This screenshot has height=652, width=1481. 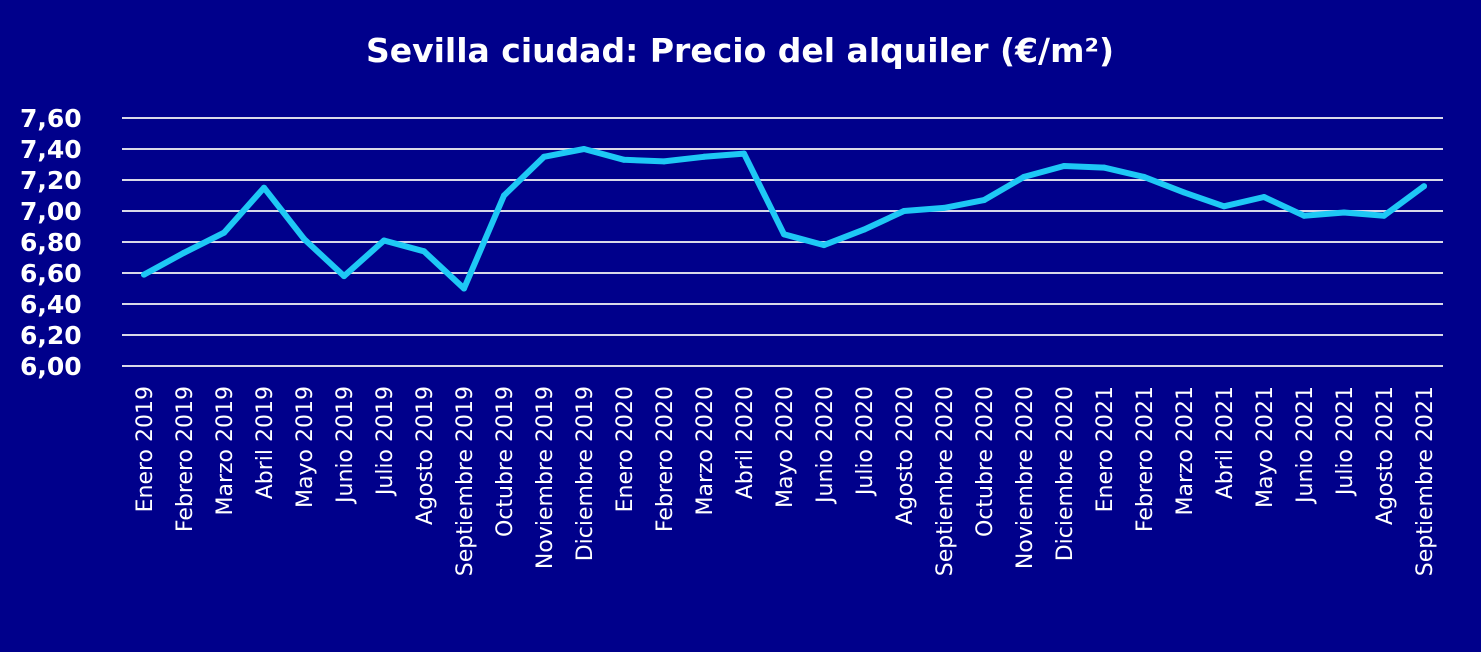 What do you see at coordinates (51, 335) in the screenshot?
I see `y-tick-label: 6,20` at bounding box center [51, 335].